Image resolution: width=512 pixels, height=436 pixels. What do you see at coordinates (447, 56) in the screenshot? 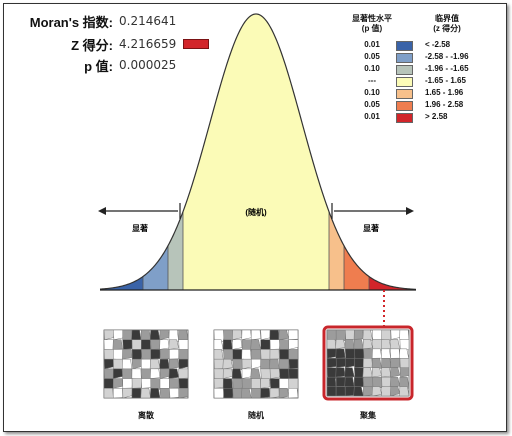
I see `legend-z-1: -2.58 - -1.96` at bounding box center [447, 56].